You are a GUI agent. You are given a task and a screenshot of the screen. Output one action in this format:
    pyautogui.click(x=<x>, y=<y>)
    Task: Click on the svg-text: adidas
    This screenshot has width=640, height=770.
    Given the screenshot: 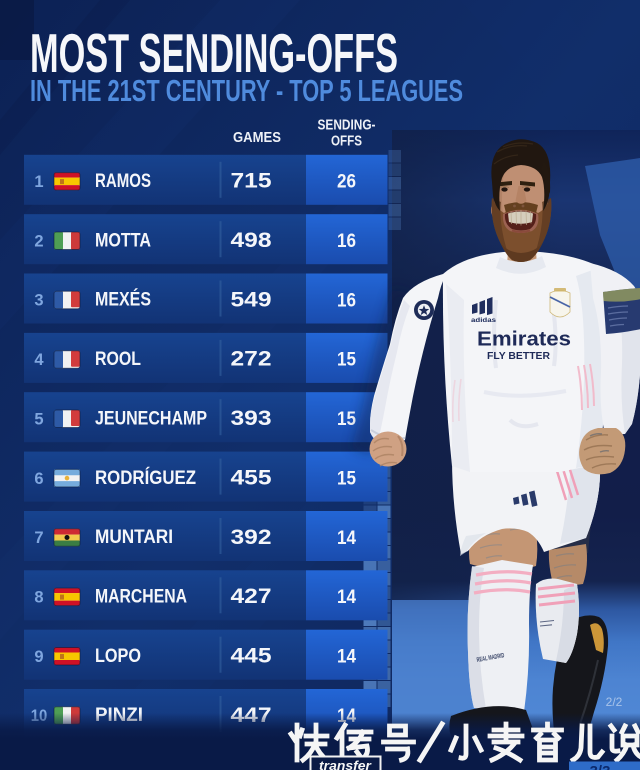 What is the action you would take?
    pyautogui.click(x=484, y=321)
    